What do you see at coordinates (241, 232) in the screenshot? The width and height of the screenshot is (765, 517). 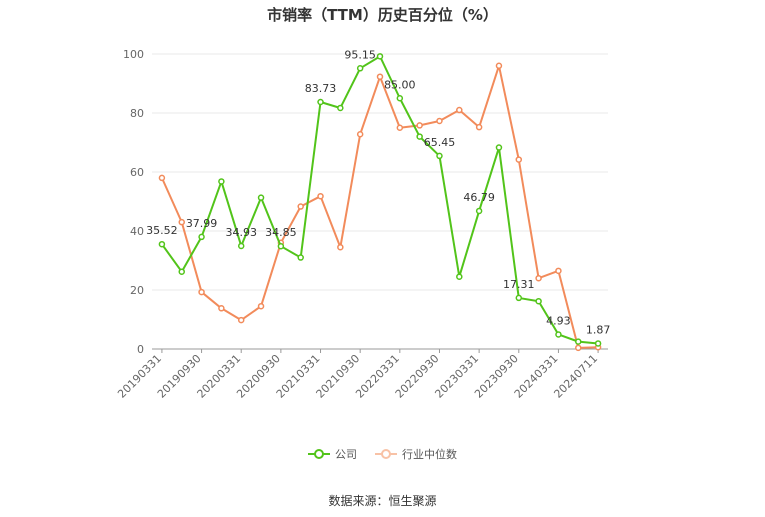 I see `data-label-company: 34.93` at bounding box center [241, 232].